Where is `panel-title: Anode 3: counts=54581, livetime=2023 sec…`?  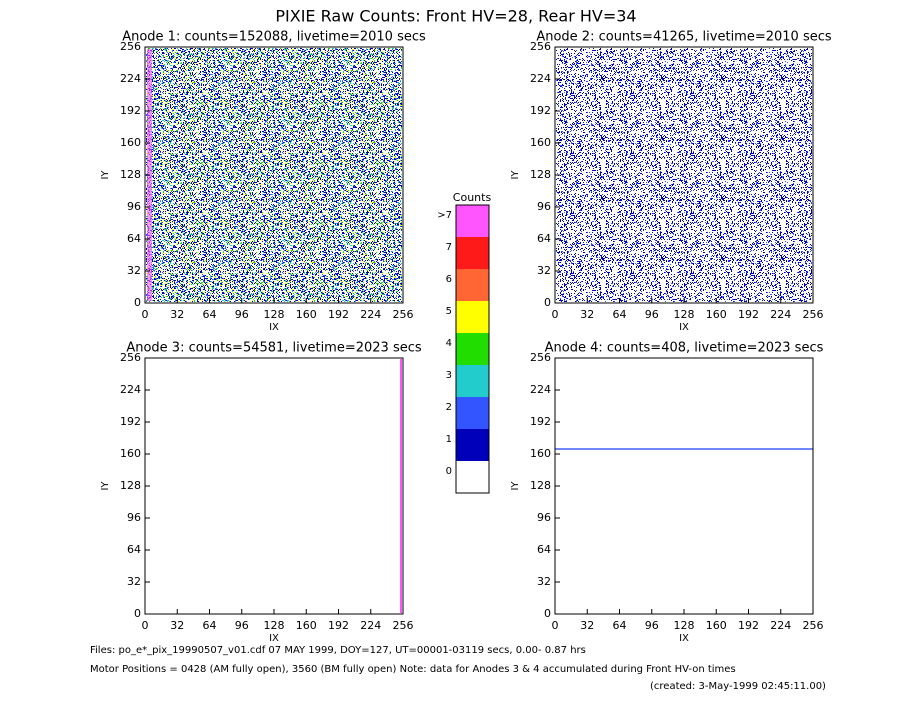 panel-title: Anode 3: counts=54581, livetime=2023 sec… is located at coordinates (274, 348).